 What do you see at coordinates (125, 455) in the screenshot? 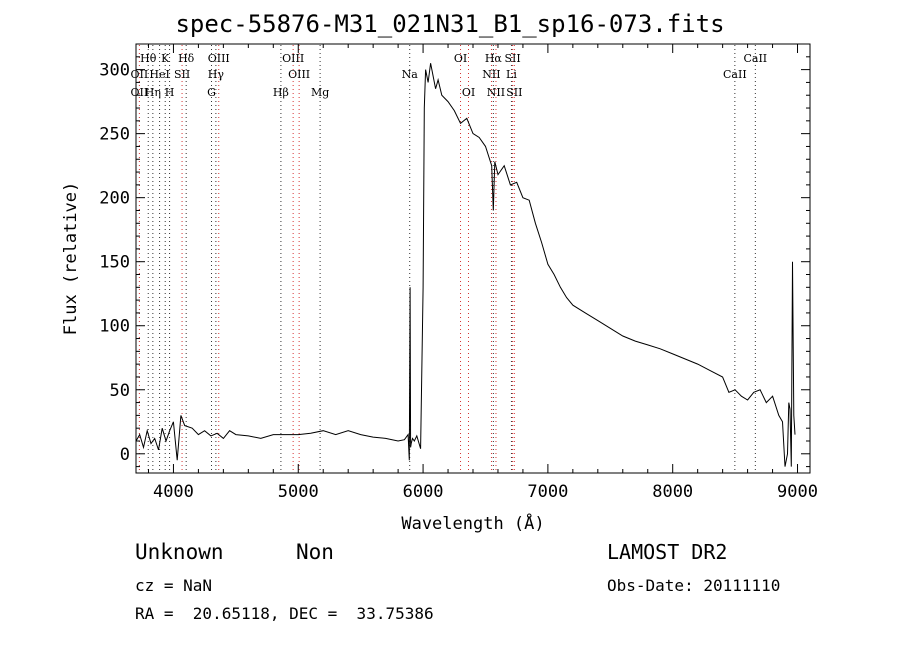
I see `y-tick-label: 0` at bounding box center [125, 455].